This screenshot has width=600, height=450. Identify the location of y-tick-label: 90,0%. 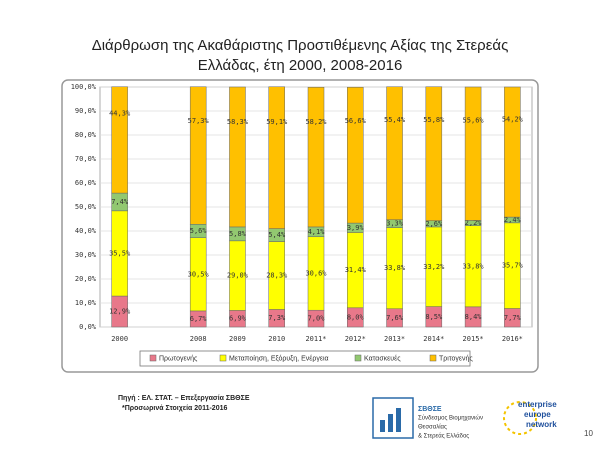
(86, 111).